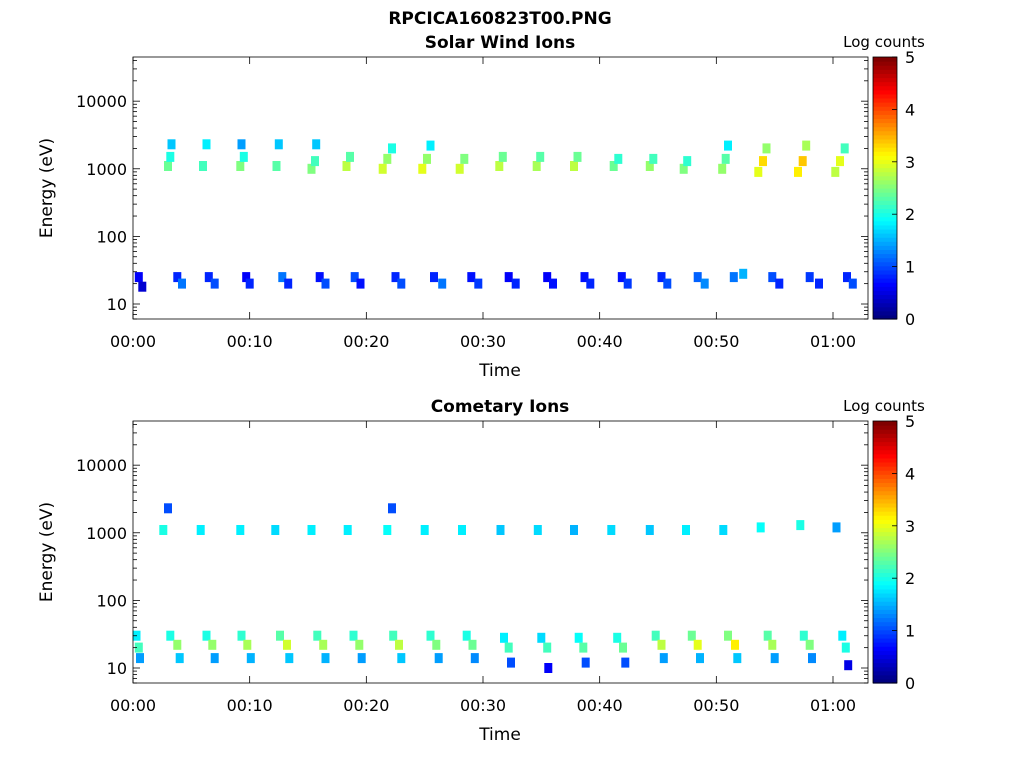 This screenshot has width=1024, height=768. What do you see at coordinates (716, 705) in the screenshot?
I see `x-tick-label: 00:50` at bounding box center [716, 705].